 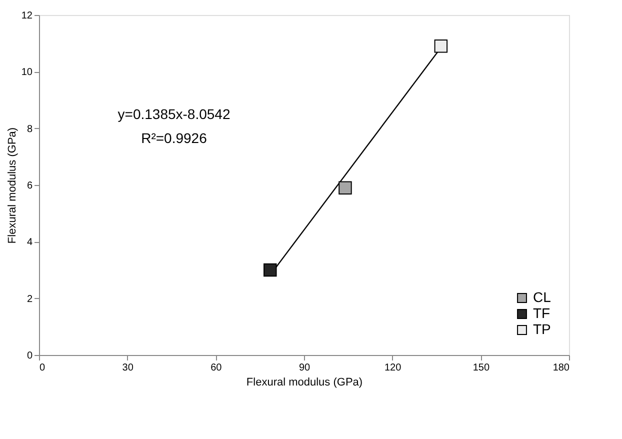 What do you see at coordinates (27, 16) in the screenshot?
I see `y-tick-label: 12` at bounding box center [27, 16].